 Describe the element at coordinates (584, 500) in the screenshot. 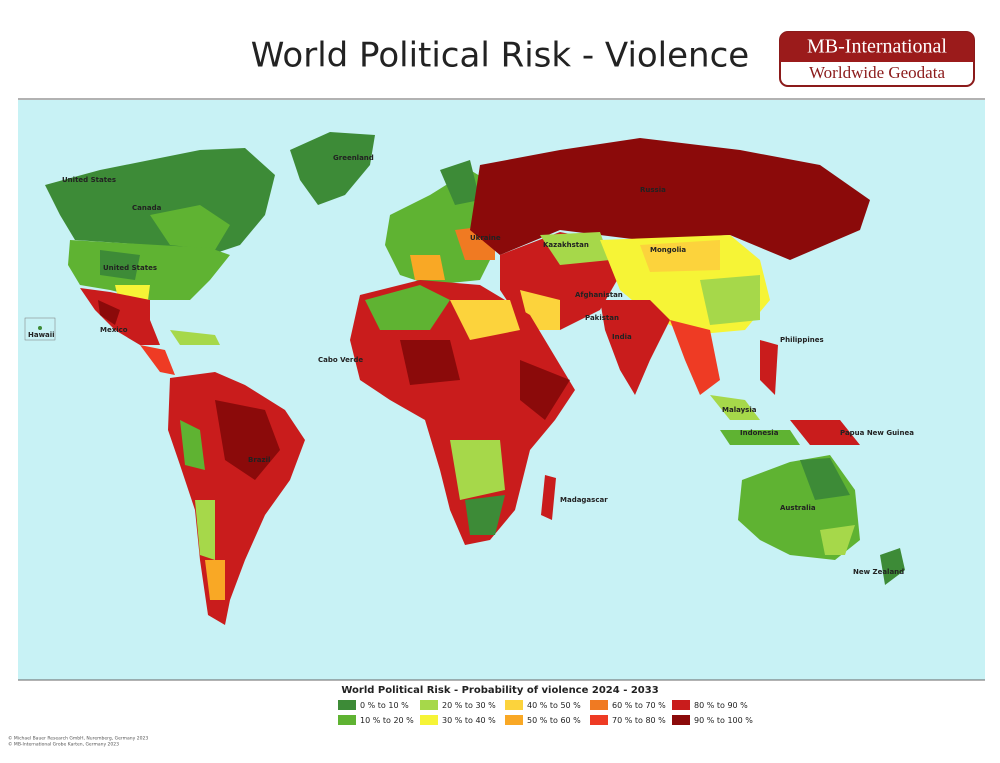

I see `map-label: Madagascar` at that location.